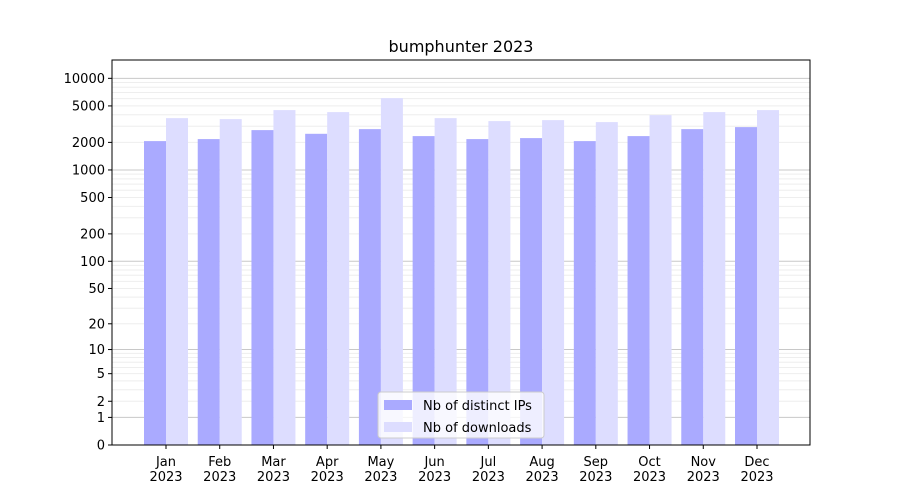 The width and height of the screenshot is (900, 504). Describe the element at coordinates (273, 470) in the screenshot. I see `x-tick-label: Mar 2023` at that location.